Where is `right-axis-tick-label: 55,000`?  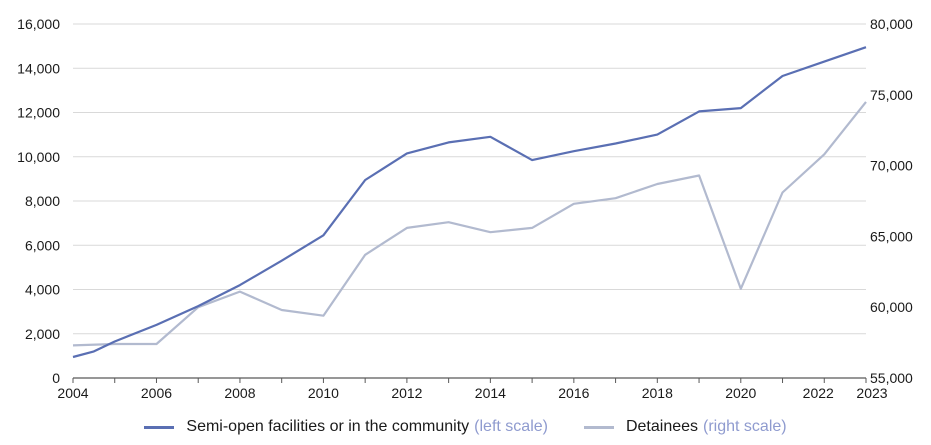
right-axis-tick-label: 55,000 is located at coordinates (891, 378).